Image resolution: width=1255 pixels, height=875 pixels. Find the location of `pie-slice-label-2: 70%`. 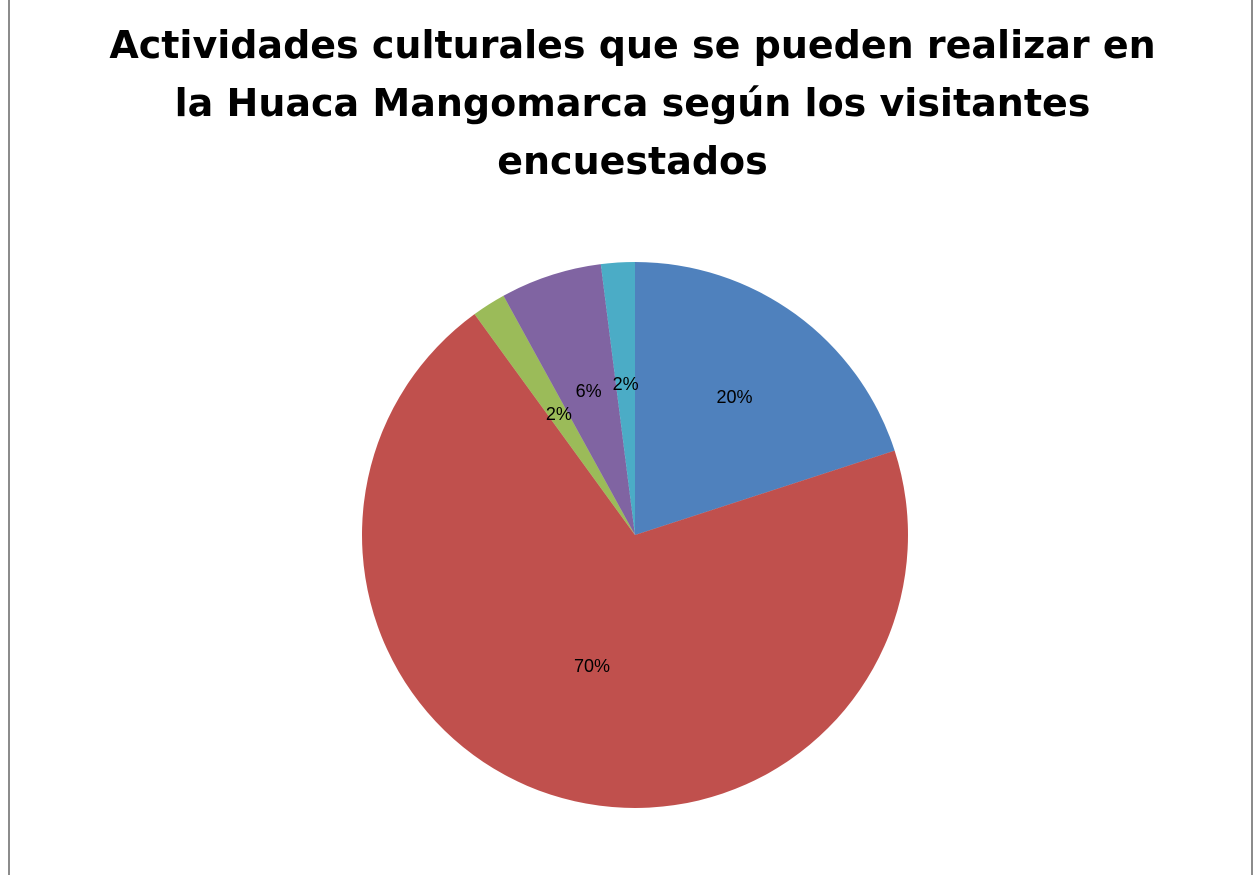

pie-slice-label-2: 70% is located at coordinates (592, 666).